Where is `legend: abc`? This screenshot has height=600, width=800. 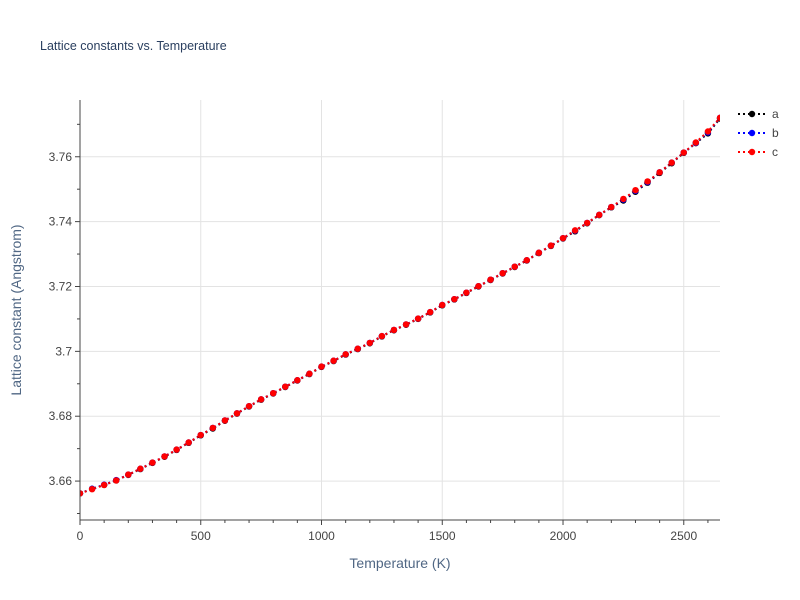 legend: abc is located at coordinates (758, 133).